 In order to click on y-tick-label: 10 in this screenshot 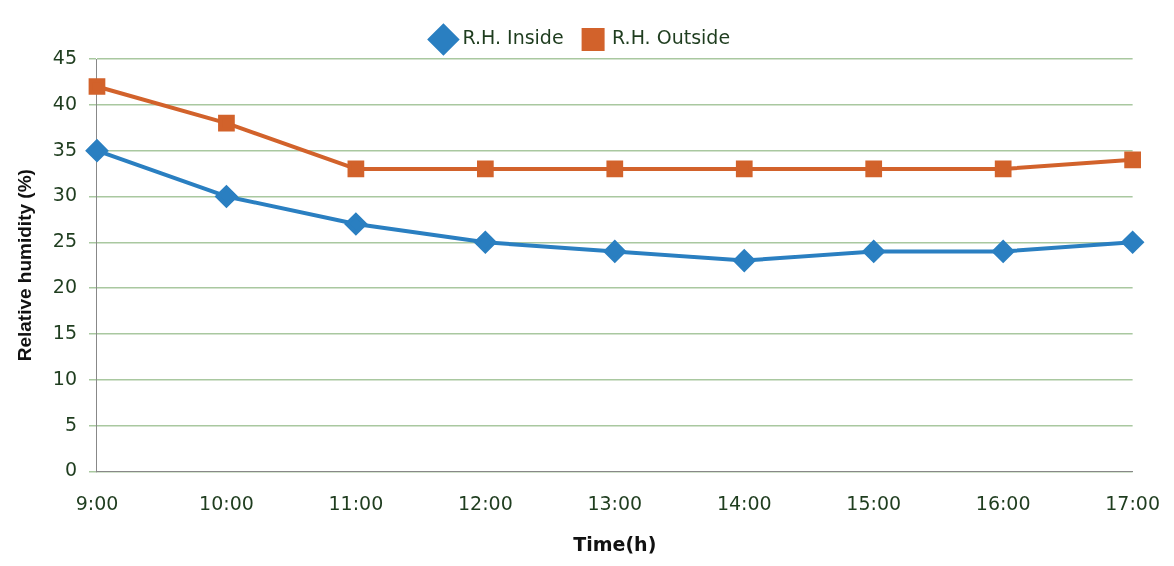, I will do `click(64, 377)`.